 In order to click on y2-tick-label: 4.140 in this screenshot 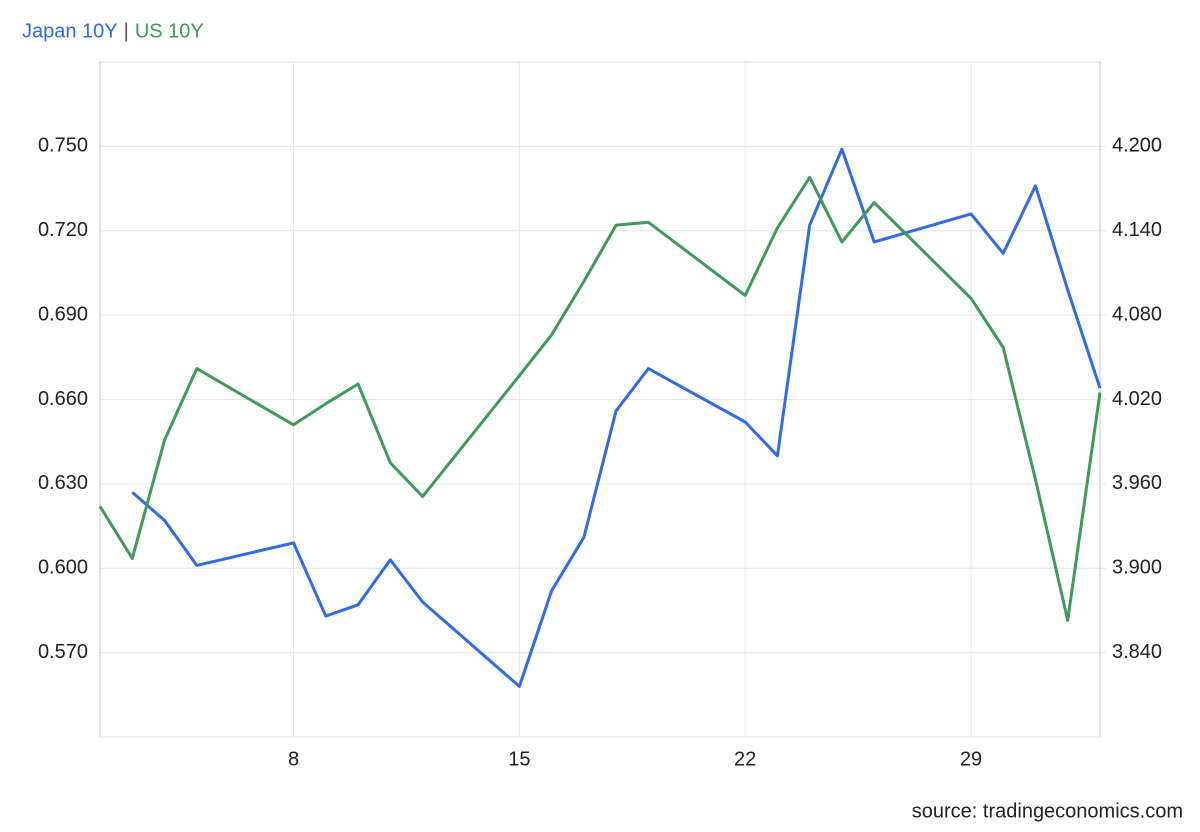, I will do `click(1137, 230)`.